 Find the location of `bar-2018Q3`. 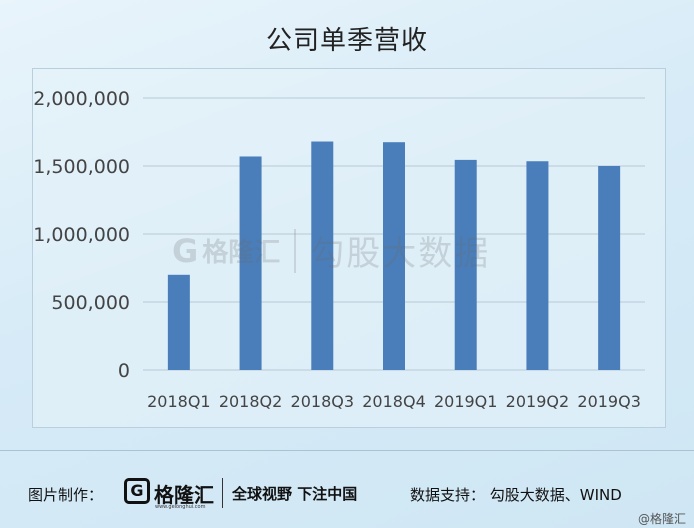

bar-2018Q3 is located at coordinates (322, 255).